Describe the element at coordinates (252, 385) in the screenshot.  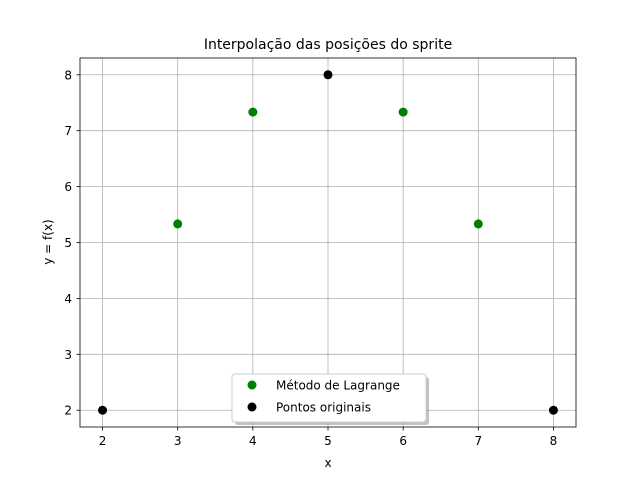
I see `legend-marker-lagrange` at that location.